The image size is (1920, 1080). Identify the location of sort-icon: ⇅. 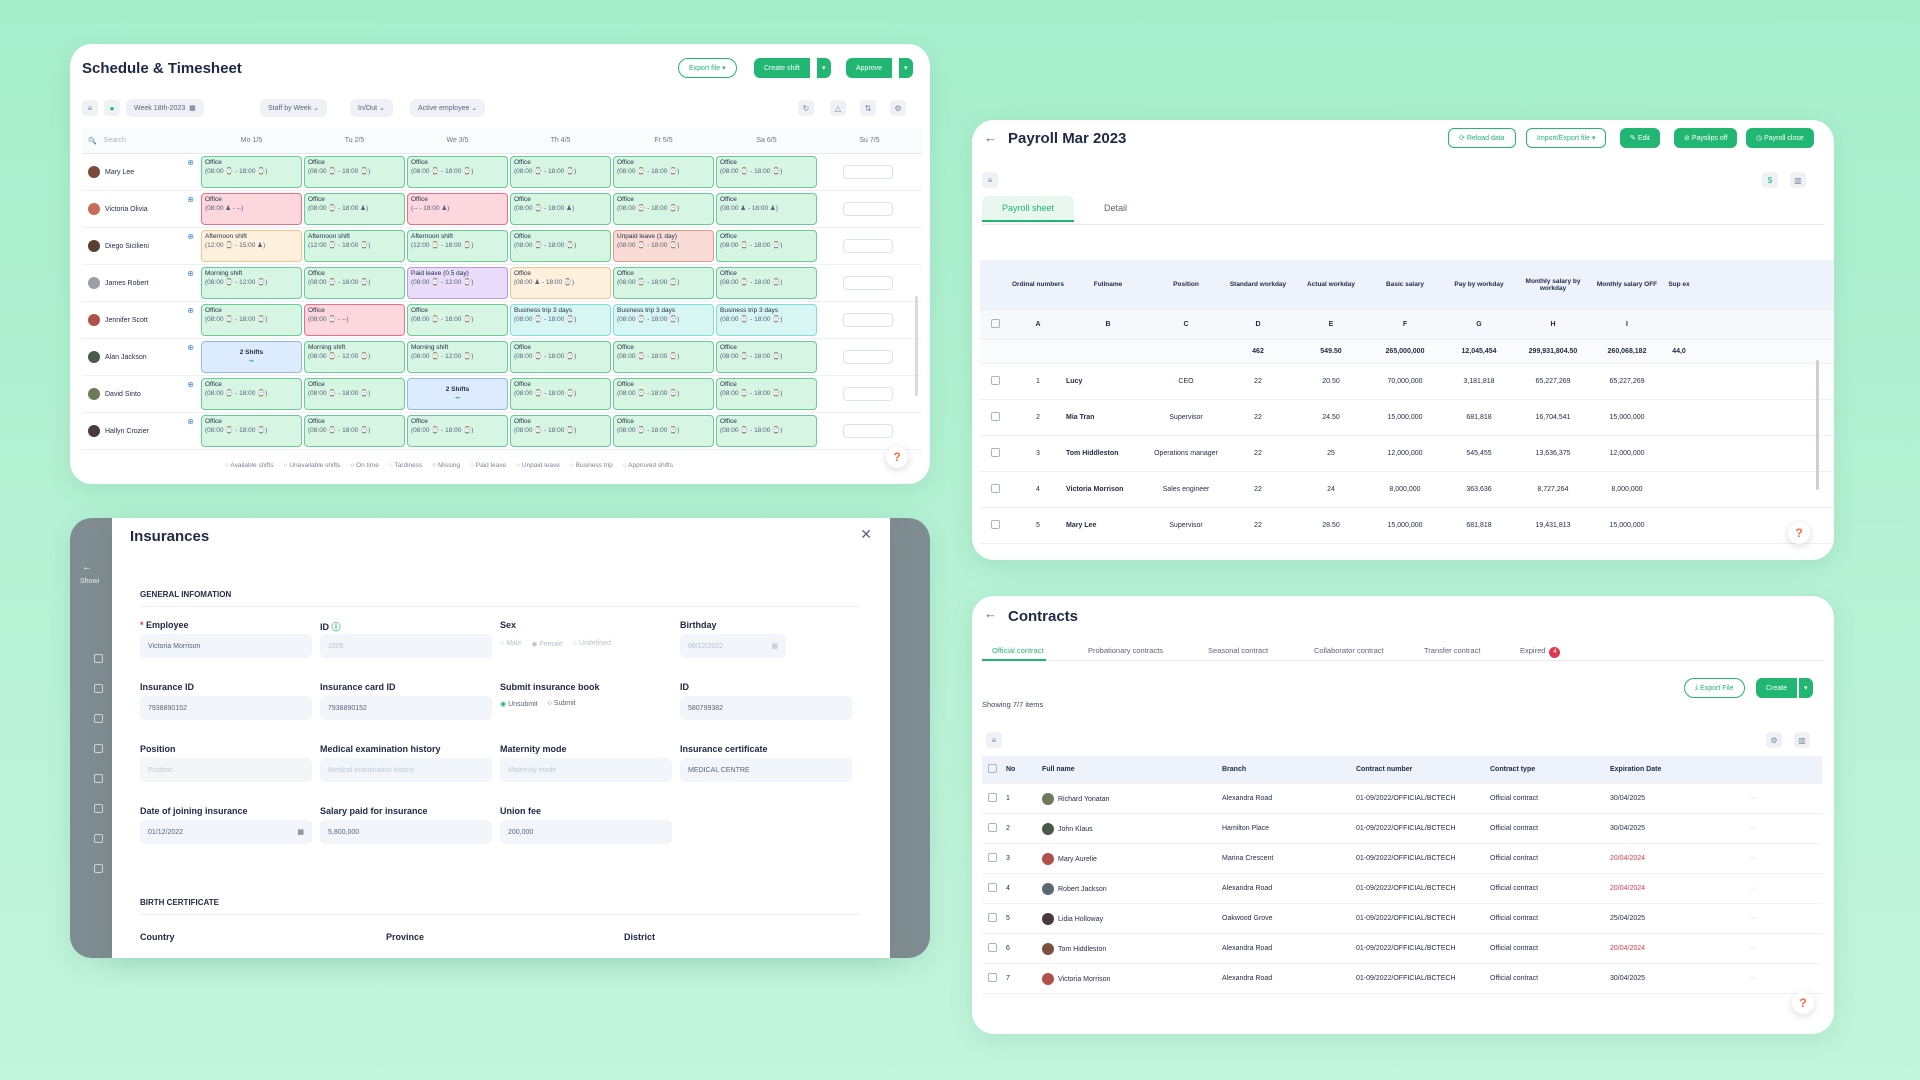
(868, 108).